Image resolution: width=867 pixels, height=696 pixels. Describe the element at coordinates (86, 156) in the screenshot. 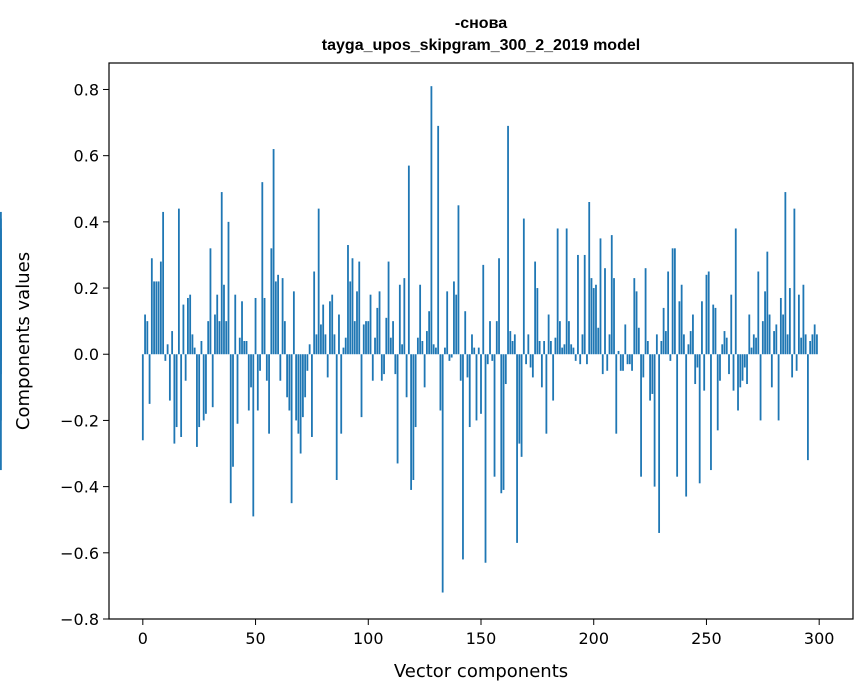

I see `y-tick-label: 0.6` at that location.